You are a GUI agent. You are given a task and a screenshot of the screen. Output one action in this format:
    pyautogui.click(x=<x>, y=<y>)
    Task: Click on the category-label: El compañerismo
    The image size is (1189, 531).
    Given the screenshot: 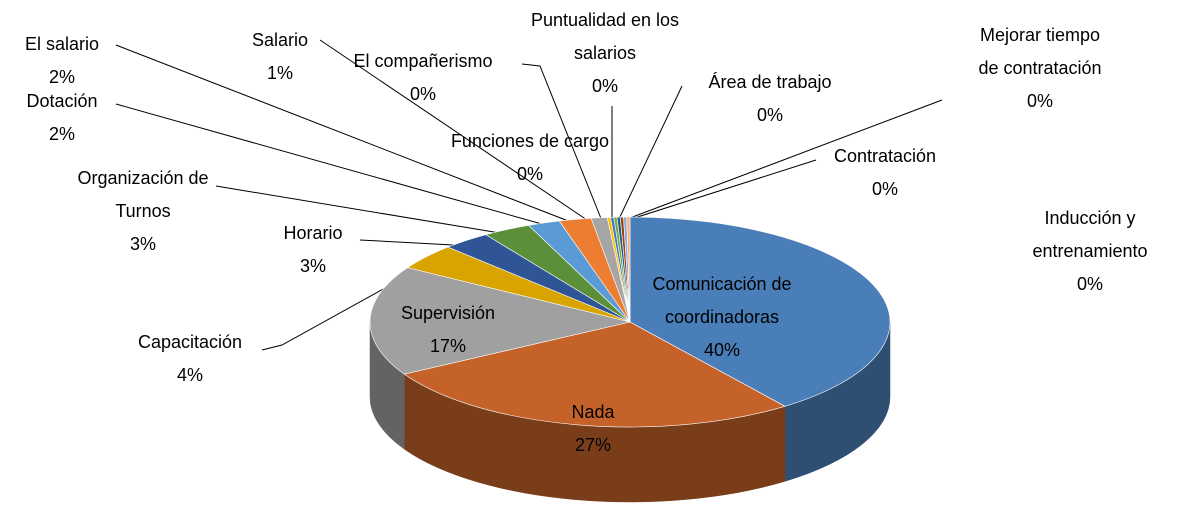 What is the action you would take?
    pyautogui.click(x=423, y=61)
    